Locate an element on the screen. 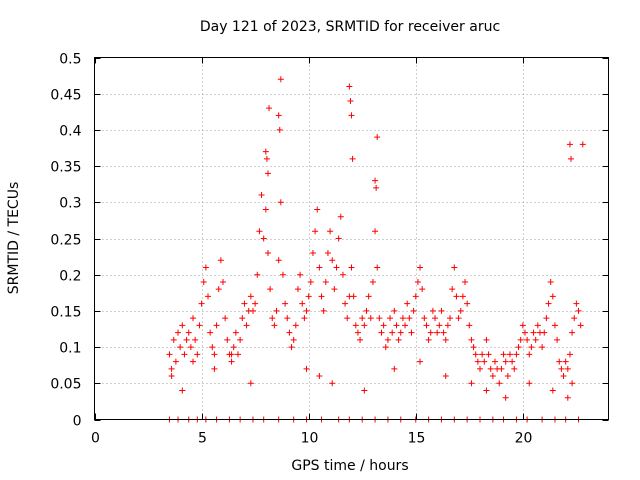 The width and height of the screenshot is (640, 480). y-axis-label: SRMTID / TECUs is located at coordinates (14, 238).